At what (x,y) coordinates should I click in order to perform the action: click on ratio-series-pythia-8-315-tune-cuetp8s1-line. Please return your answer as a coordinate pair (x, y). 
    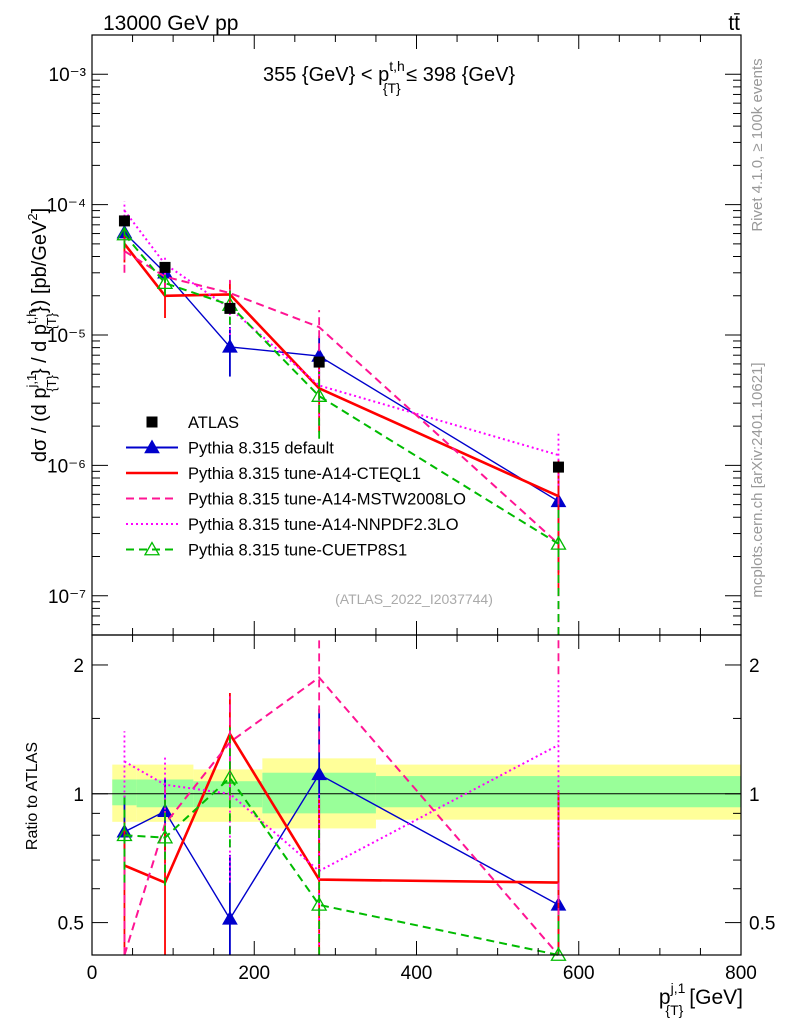
    Looking at the image, I should click on (341, 866).